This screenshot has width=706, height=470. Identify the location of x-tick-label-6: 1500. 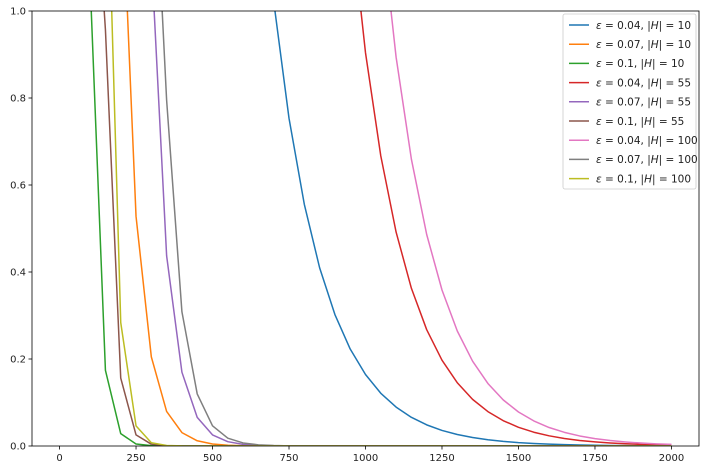
(518, 458).